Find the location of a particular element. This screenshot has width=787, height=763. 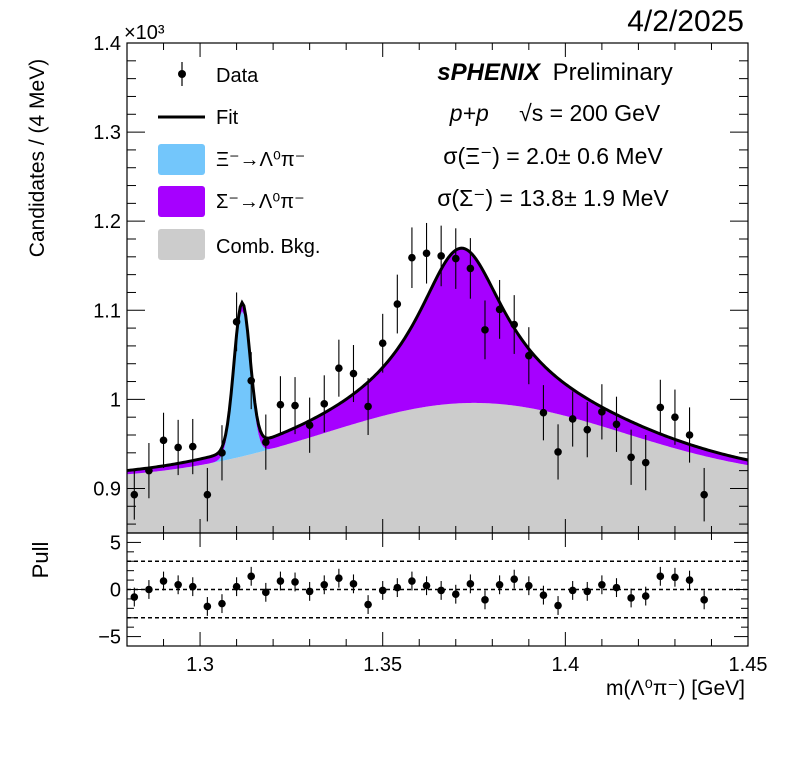

pull-y-tick-label: −5 is located at coordinates (109, 638).